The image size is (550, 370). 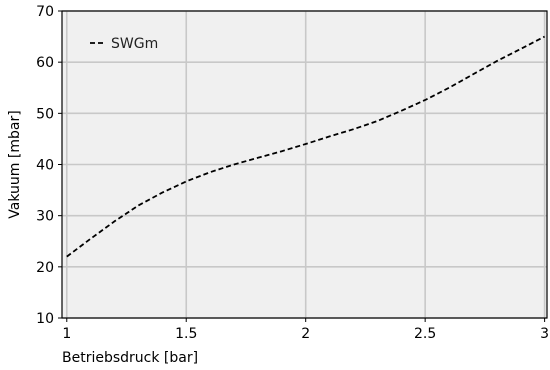 What do you see at coordinates (45, 217) in the screenshot?
I see `y-tick-label: 30` at bounding box center [45, 217].